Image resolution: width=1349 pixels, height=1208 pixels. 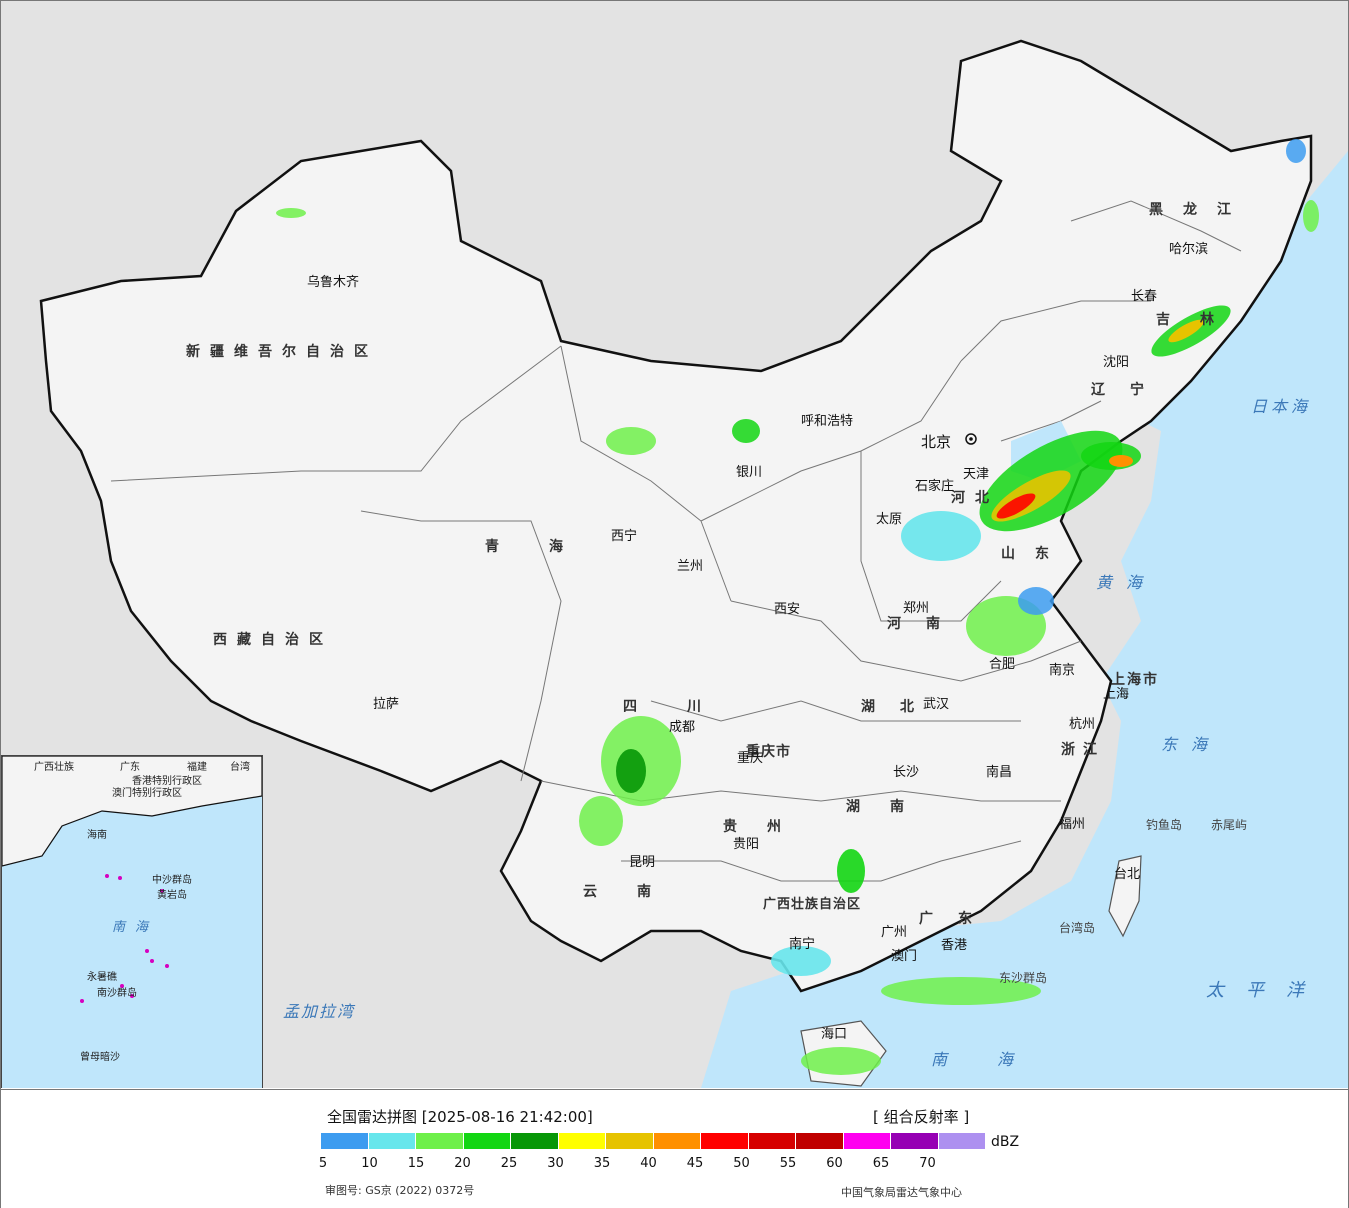 What do you see at coordinates (97, 835) in the screenshot?
I see `inset-label: 海南` at bounding box center [97, 835].